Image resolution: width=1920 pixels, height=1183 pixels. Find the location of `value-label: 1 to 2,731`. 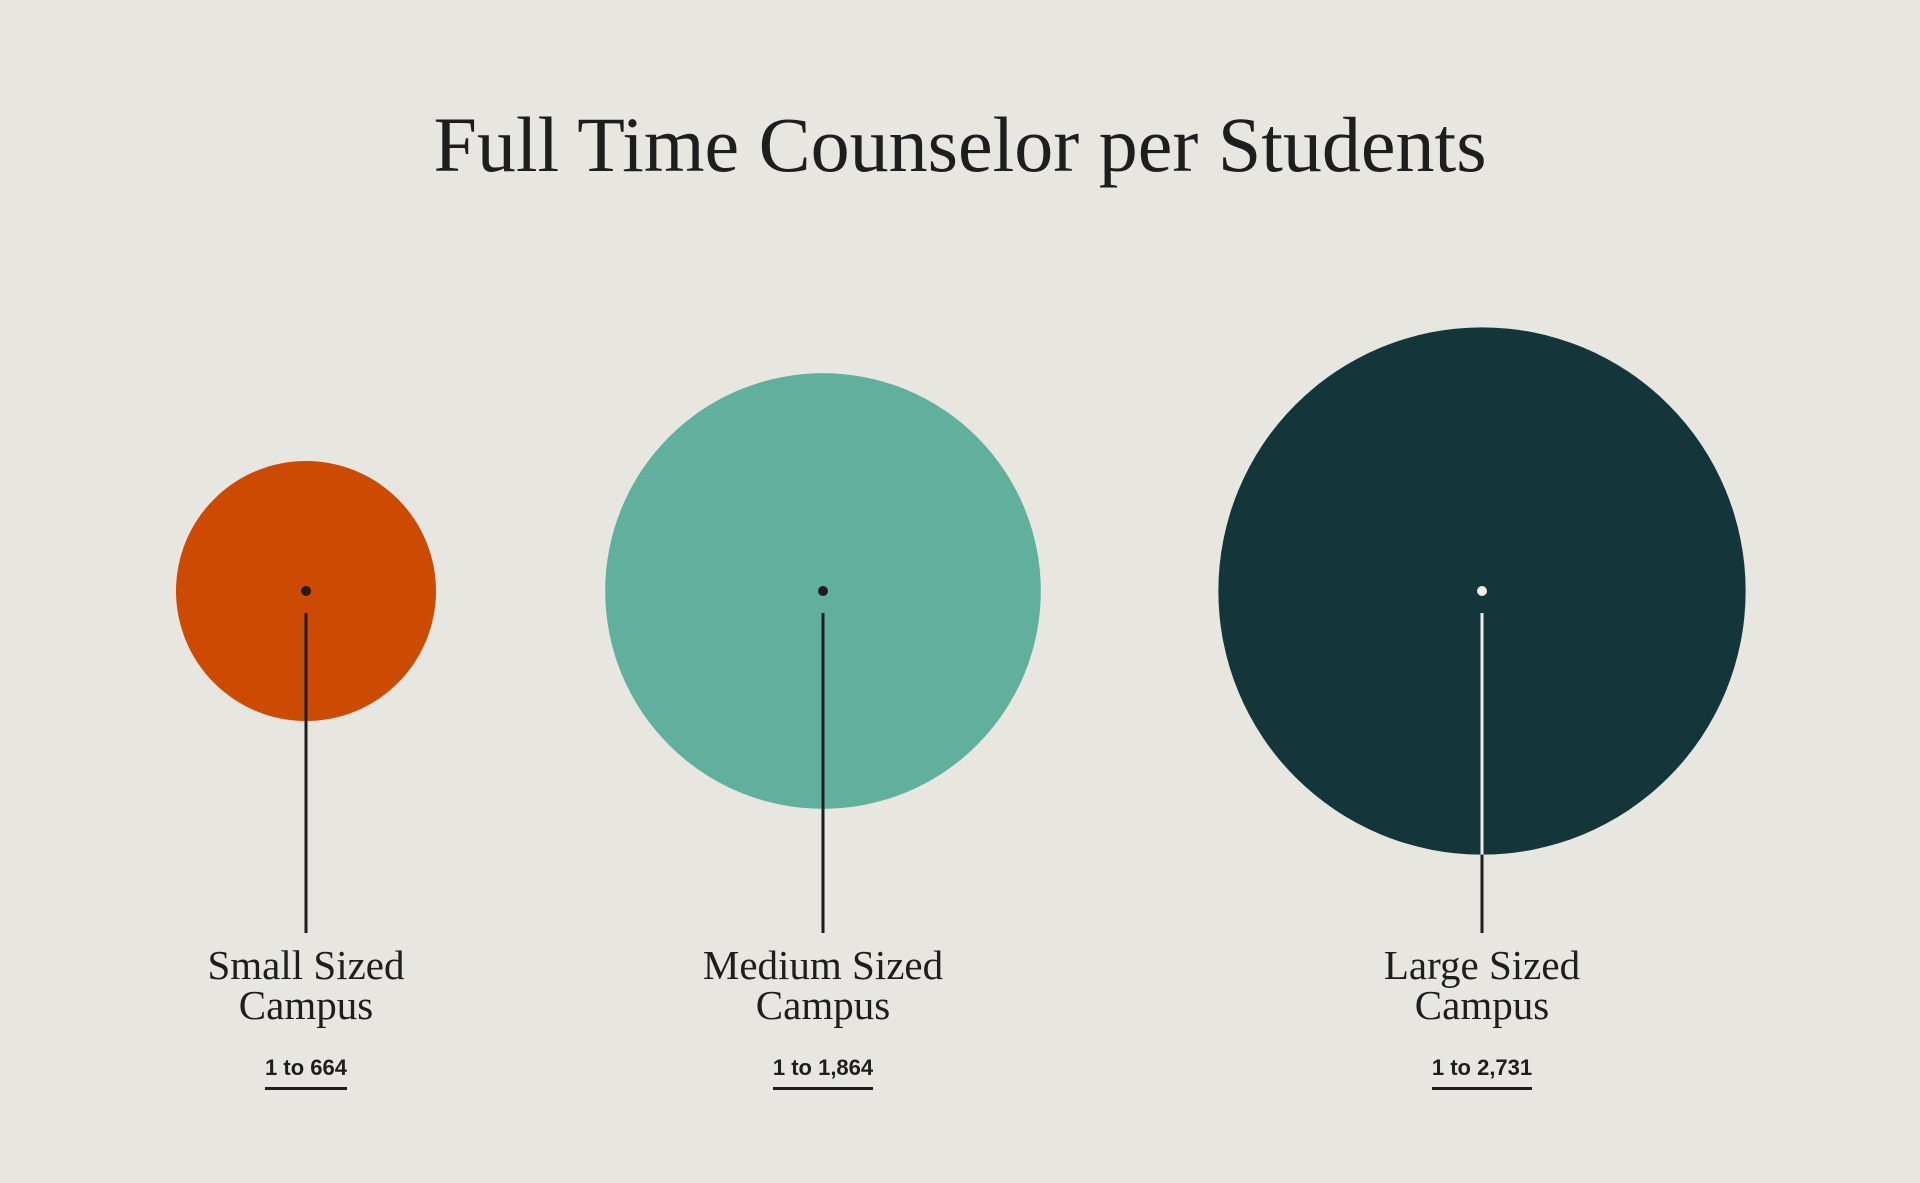

value-label: 1 to 2,731 is located at coordinates (1482, 1072).